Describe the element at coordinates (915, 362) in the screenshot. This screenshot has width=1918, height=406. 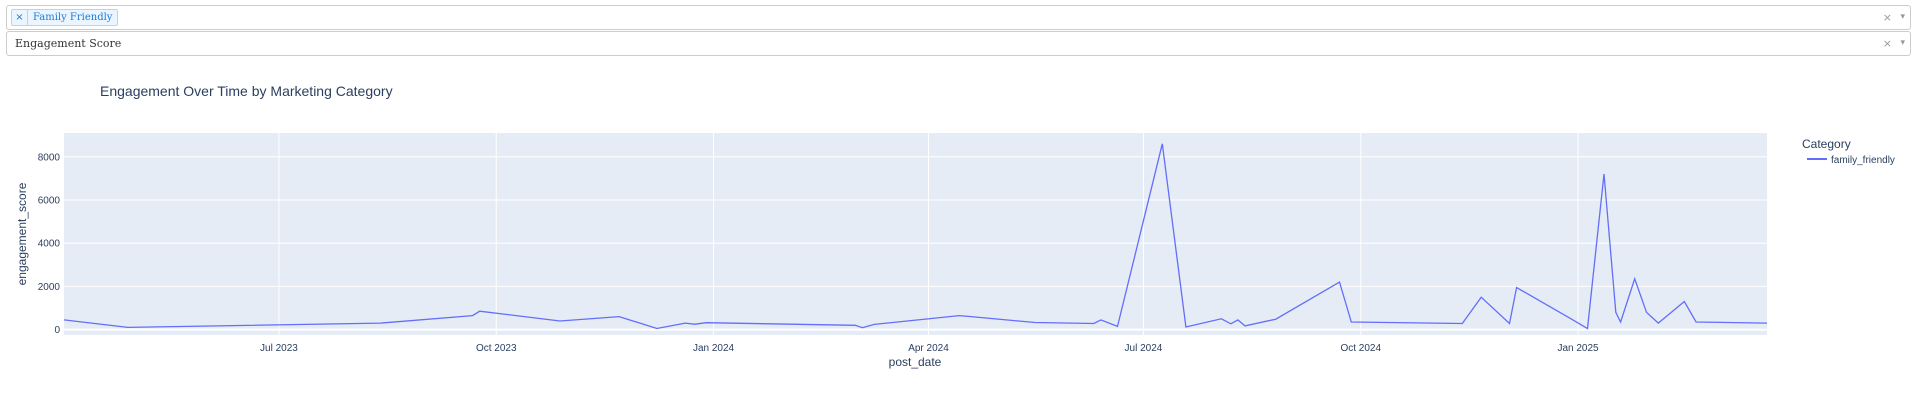
I see `x-axis-label: post_date` at that location.